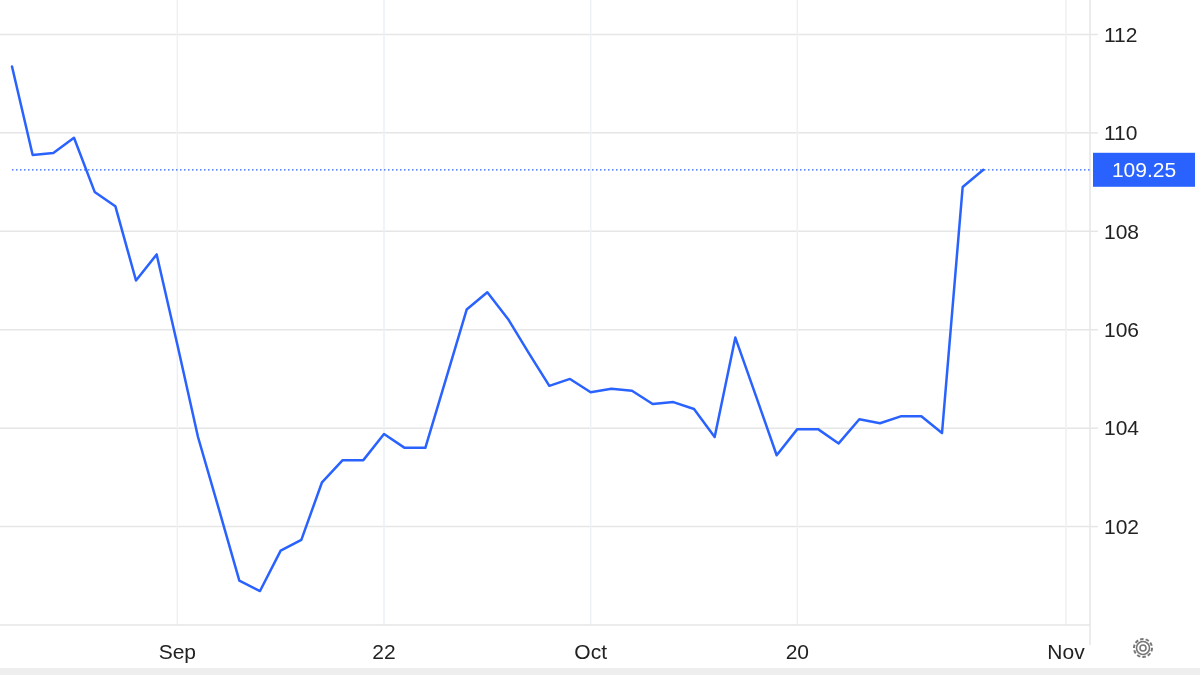 The image size is (1200, 675). Describe the element at coordinates (384, 651) in the screenshot. I see `x-tick-label: 22` at that location.